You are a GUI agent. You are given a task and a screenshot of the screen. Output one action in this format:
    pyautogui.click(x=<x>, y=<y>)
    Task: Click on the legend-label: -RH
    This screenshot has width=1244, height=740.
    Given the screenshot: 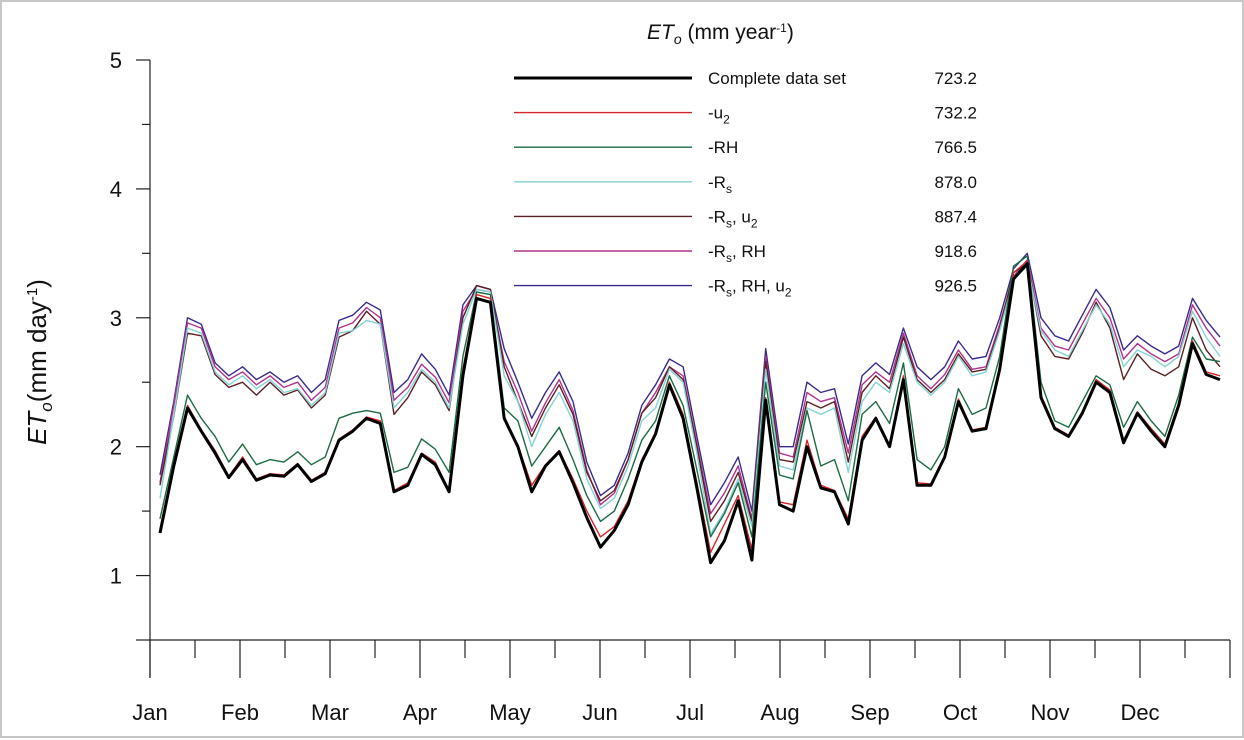 What is the action you would take?
    pyautogui.click(x=723, y=147)
    